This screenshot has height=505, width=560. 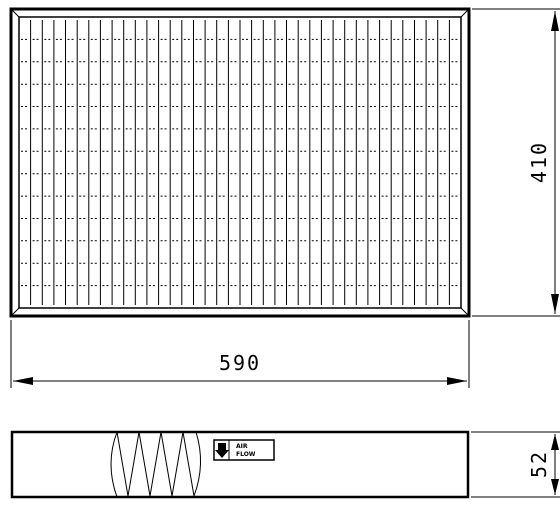 I want to click on width-arrow-left, so click(x=23, y=381).